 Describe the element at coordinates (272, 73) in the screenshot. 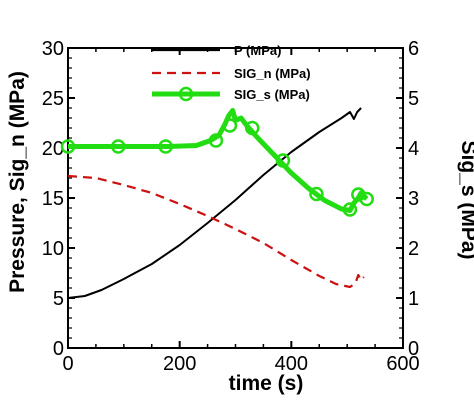

I see `legend-label-2: SIG_n (MPa)` at that location.